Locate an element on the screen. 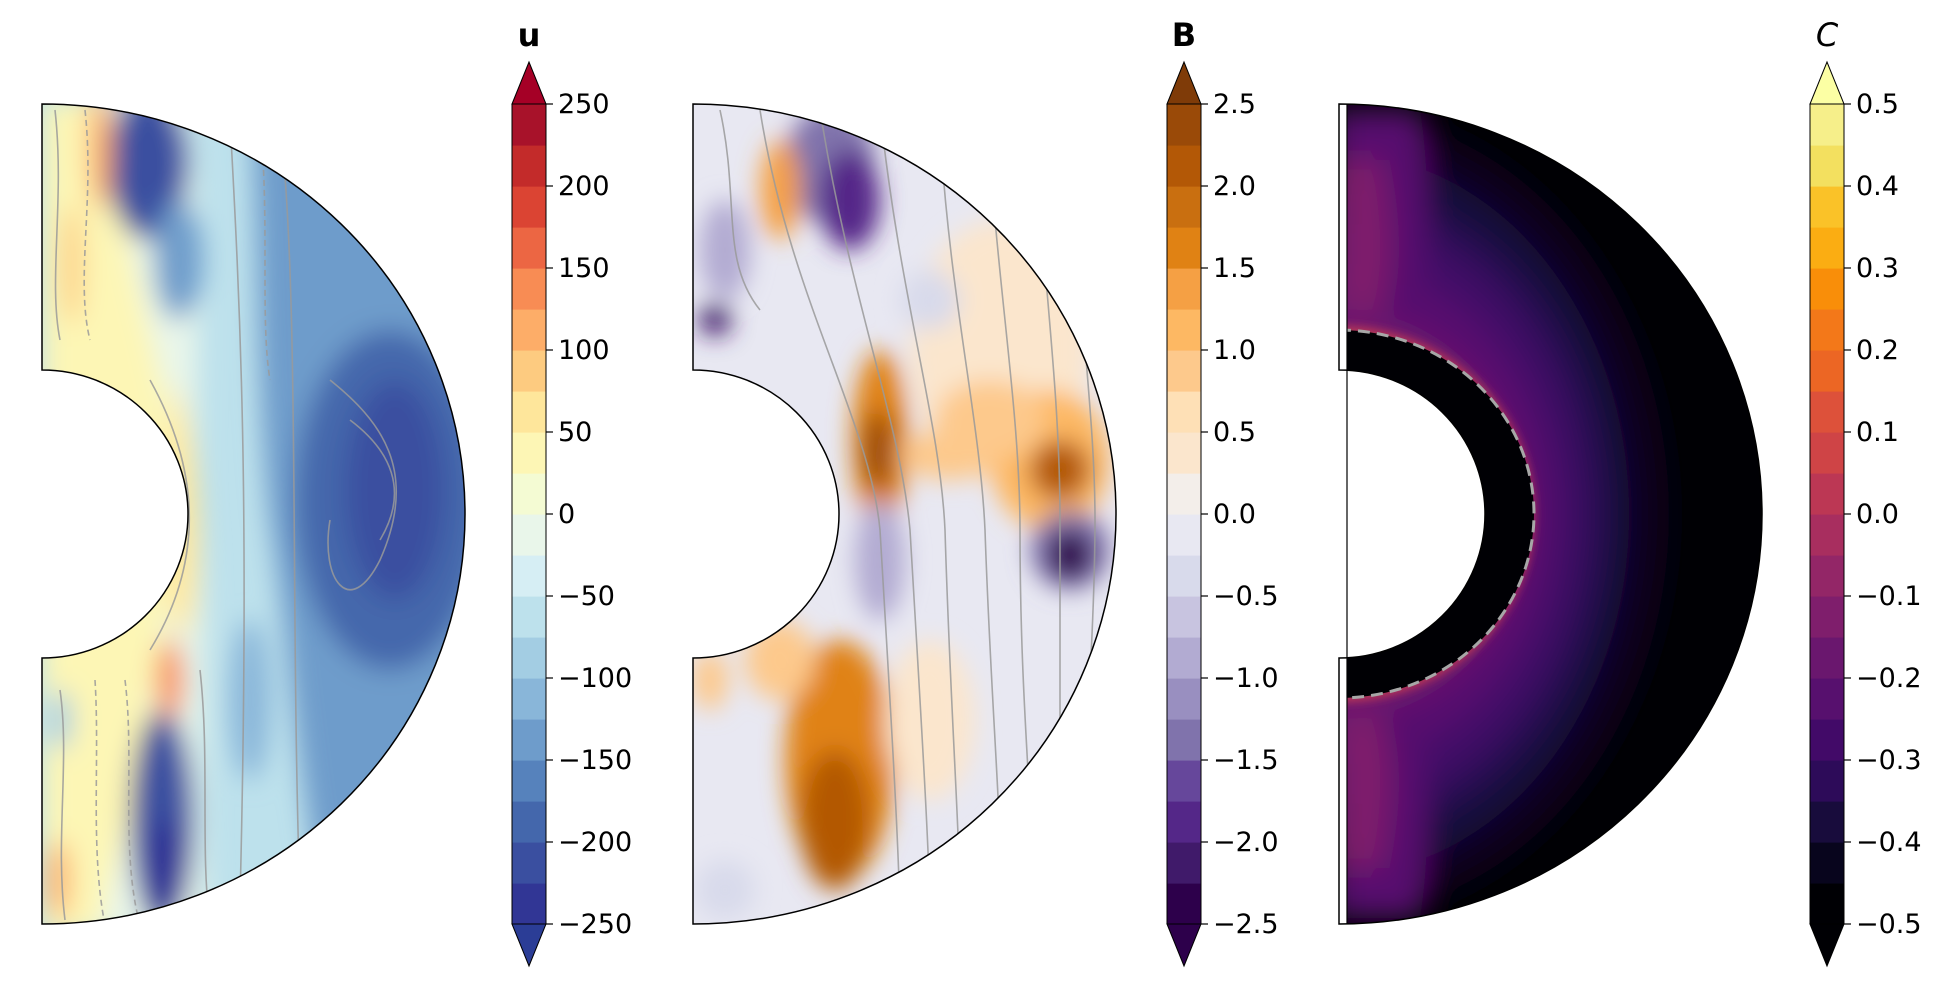 The width and height of the screenshot is (1943, 983). c-colorbar-tick-label: 0.5 is located at coordinates (1877, 104).